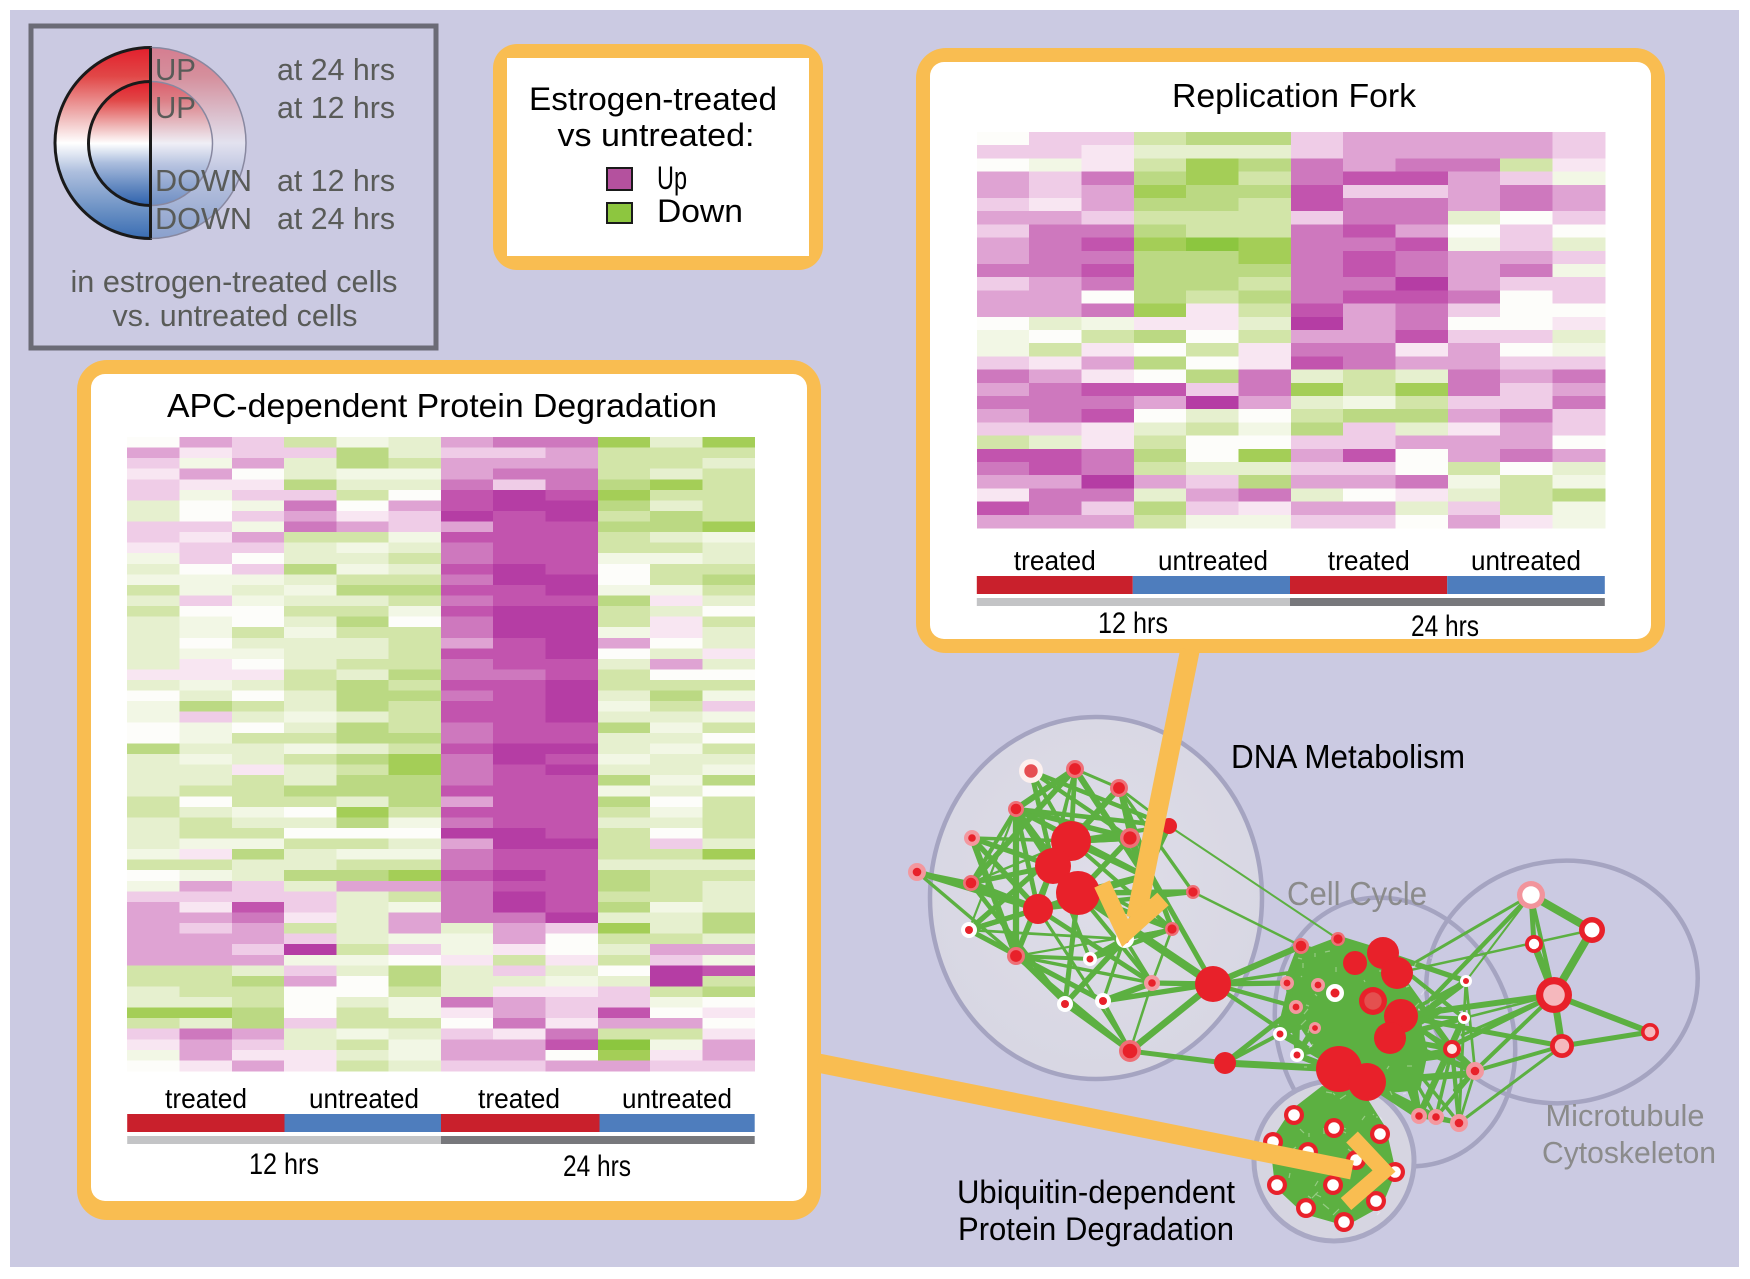  I want to click on svg-text: in estrogen-treated cells, so click(234, 281).